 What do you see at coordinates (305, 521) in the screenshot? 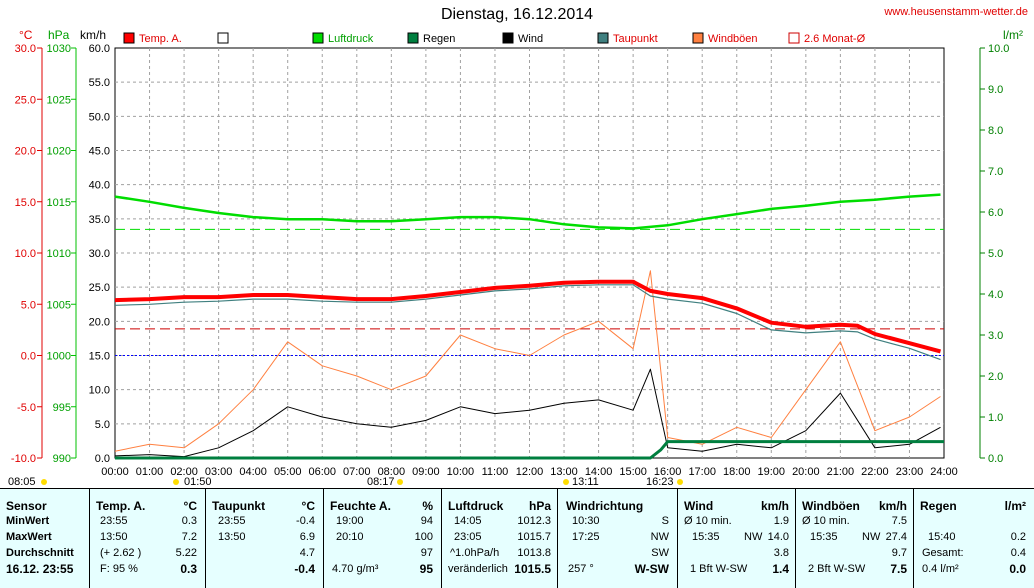
I see `dew-min-value: -0.4` at bounding box center [305, 521].